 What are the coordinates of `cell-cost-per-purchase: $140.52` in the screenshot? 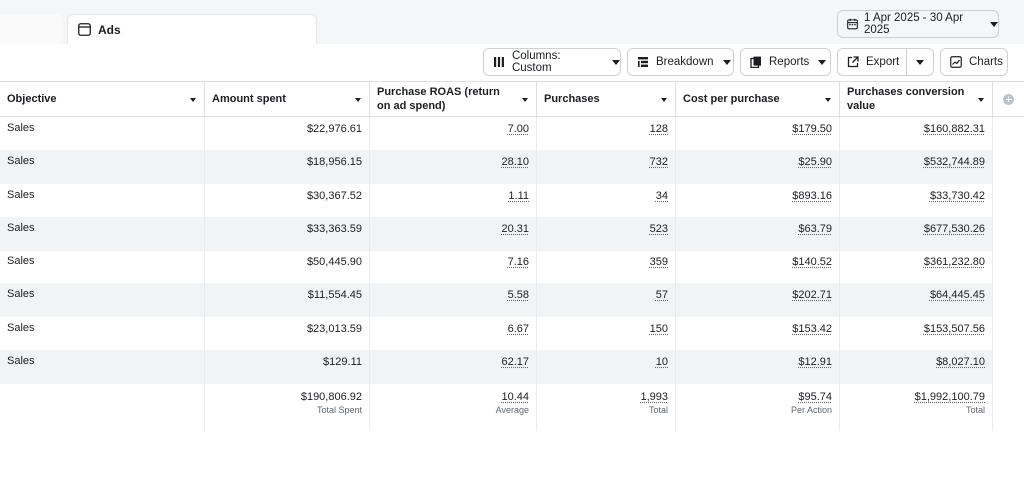 It's located at (758, 267).